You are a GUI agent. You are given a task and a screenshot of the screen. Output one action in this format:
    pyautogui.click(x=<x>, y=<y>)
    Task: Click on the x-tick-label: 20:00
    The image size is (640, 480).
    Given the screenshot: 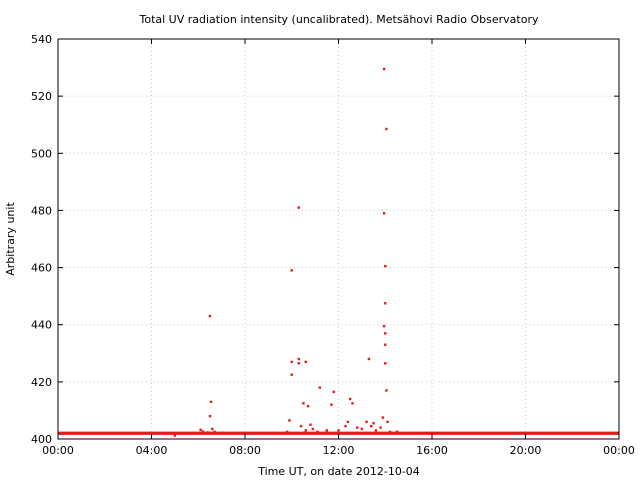 What is the action you would take?
    pyautogui.click(x=526, y=450)
    